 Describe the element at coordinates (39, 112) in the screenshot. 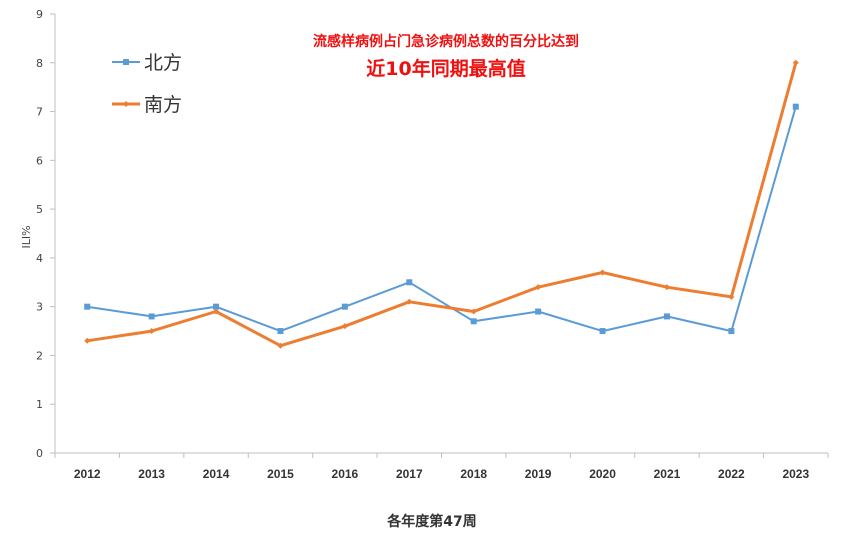

I see `y-tick-label: 7` at that location.